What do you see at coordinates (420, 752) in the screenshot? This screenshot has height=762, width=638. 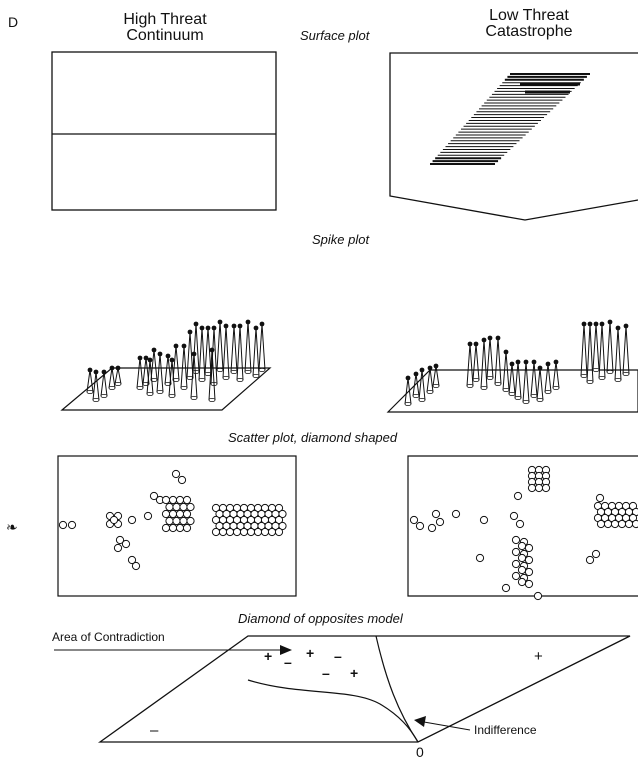 I see `zero-label: 0` at bounding box center [420, 752].